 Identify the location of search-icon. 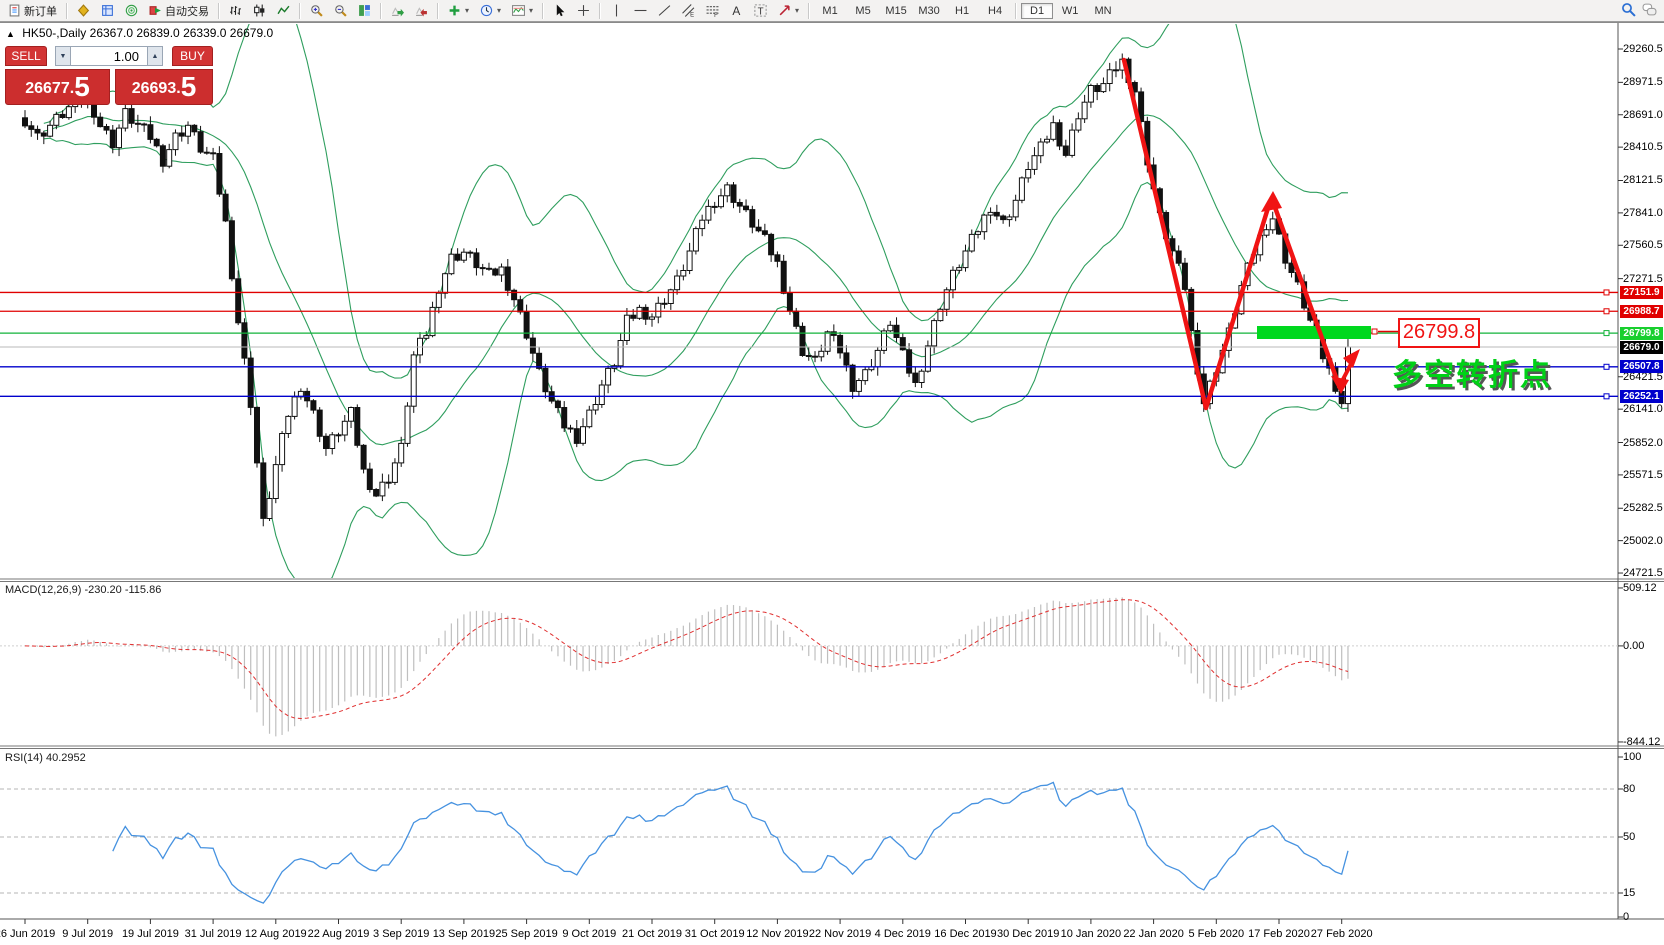
(1628, 11).